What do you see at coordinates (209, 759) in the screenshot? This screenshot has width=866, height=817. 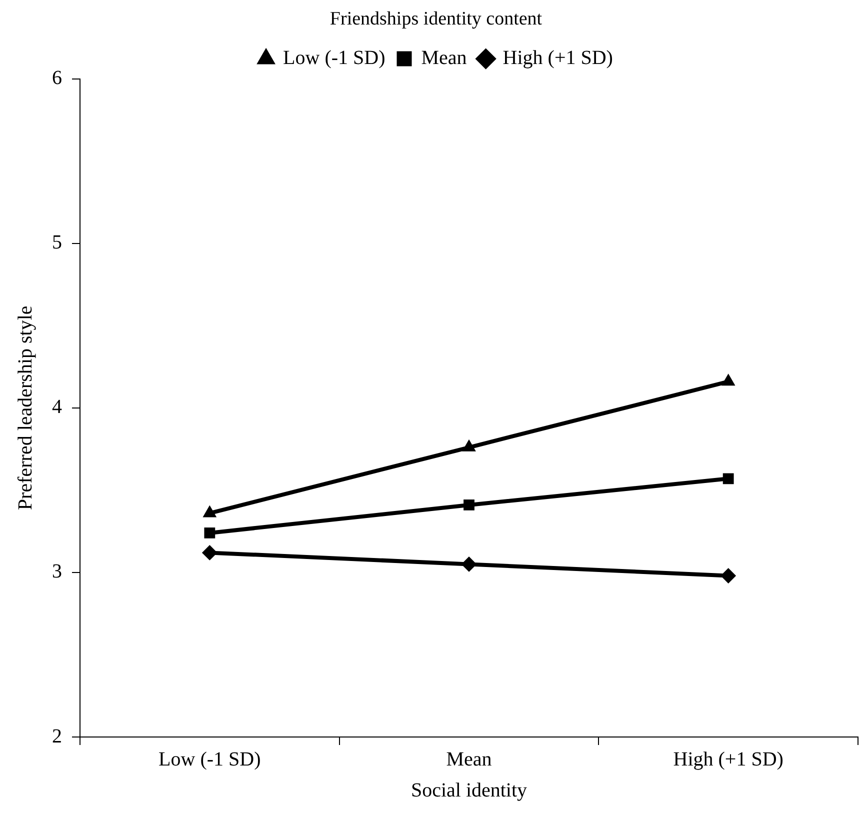 I see `x-tick-label: Low (-1 SD)` at bounding box center [209, 759].